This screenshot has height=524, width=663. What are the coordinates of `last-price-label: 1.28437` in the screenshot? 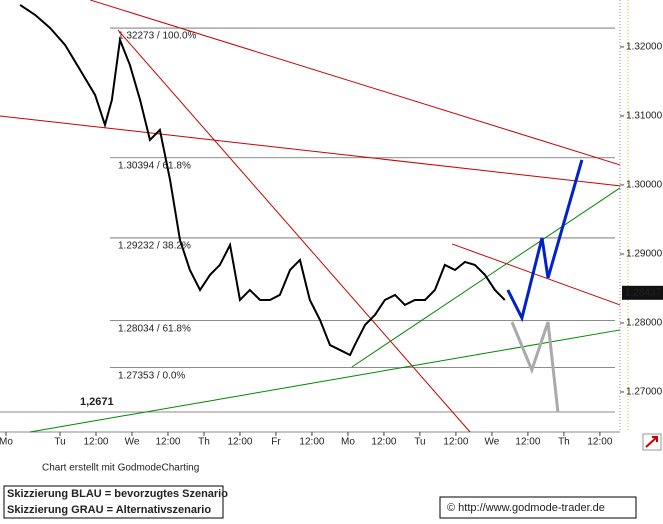 It's located at (643, 292).